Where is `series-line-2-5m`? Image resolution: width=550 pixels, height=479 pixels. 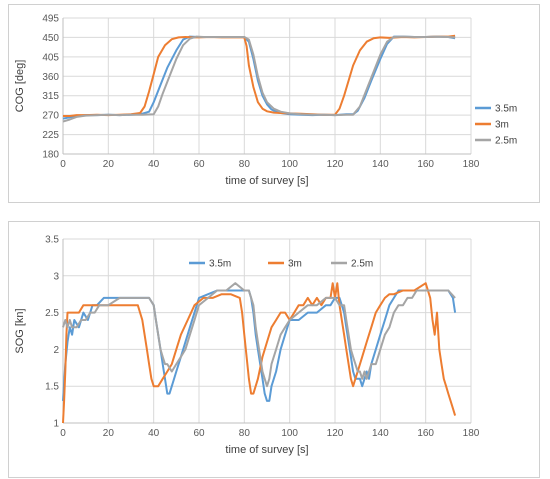 series-line-2-5m is located at coordinates (259, 79).